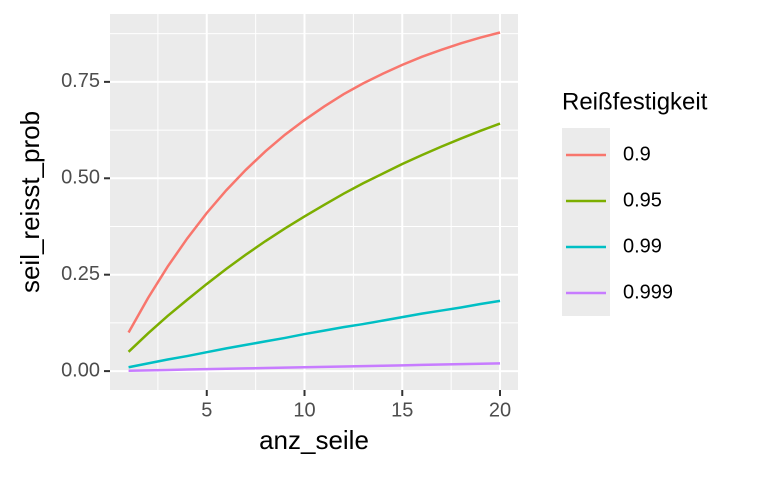  What do you see at coordinates (206, 410) in the screenshot?
I see `x-tick-label: 5` at bounding box center [206, 410].